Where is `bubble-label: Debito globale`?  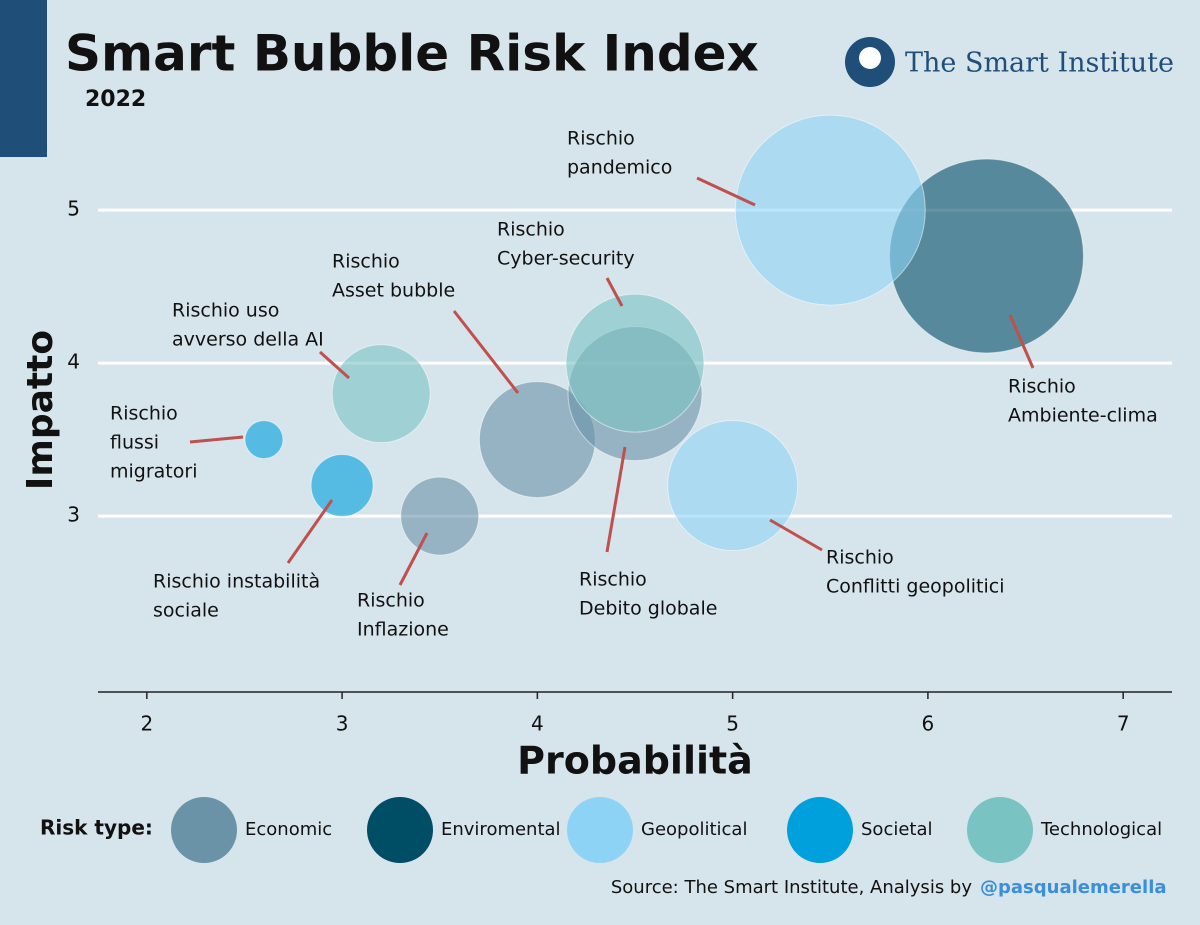 bubble-label: Debito globale is located at coordinates (648, 609).